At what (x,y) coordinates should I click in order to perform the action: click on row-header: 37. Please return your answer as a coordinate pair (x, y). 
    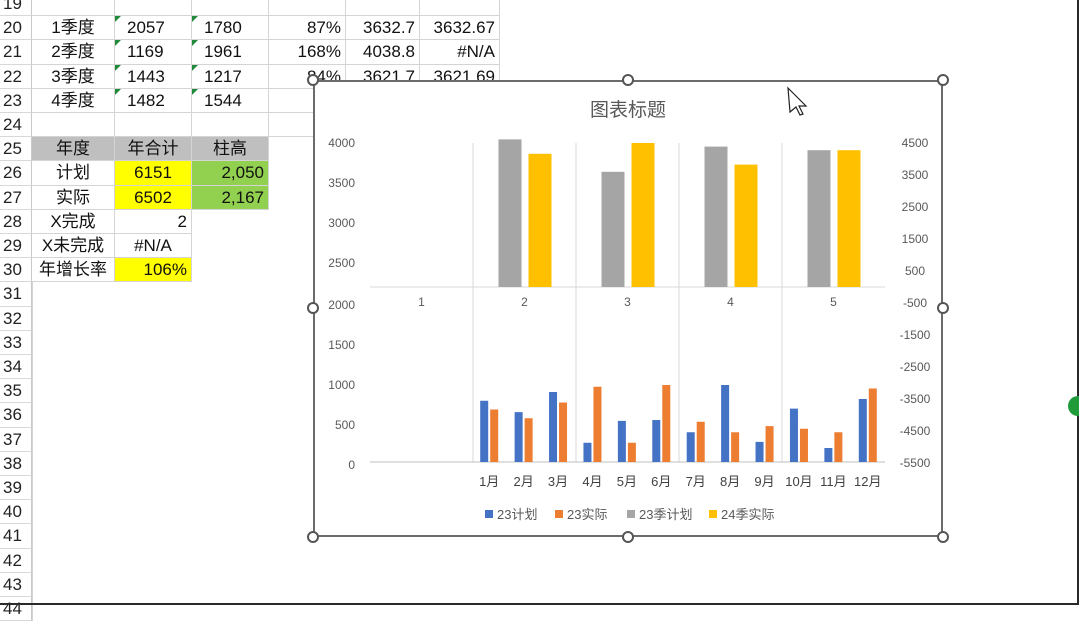
    Looking at the image, I should click on (16, 439).